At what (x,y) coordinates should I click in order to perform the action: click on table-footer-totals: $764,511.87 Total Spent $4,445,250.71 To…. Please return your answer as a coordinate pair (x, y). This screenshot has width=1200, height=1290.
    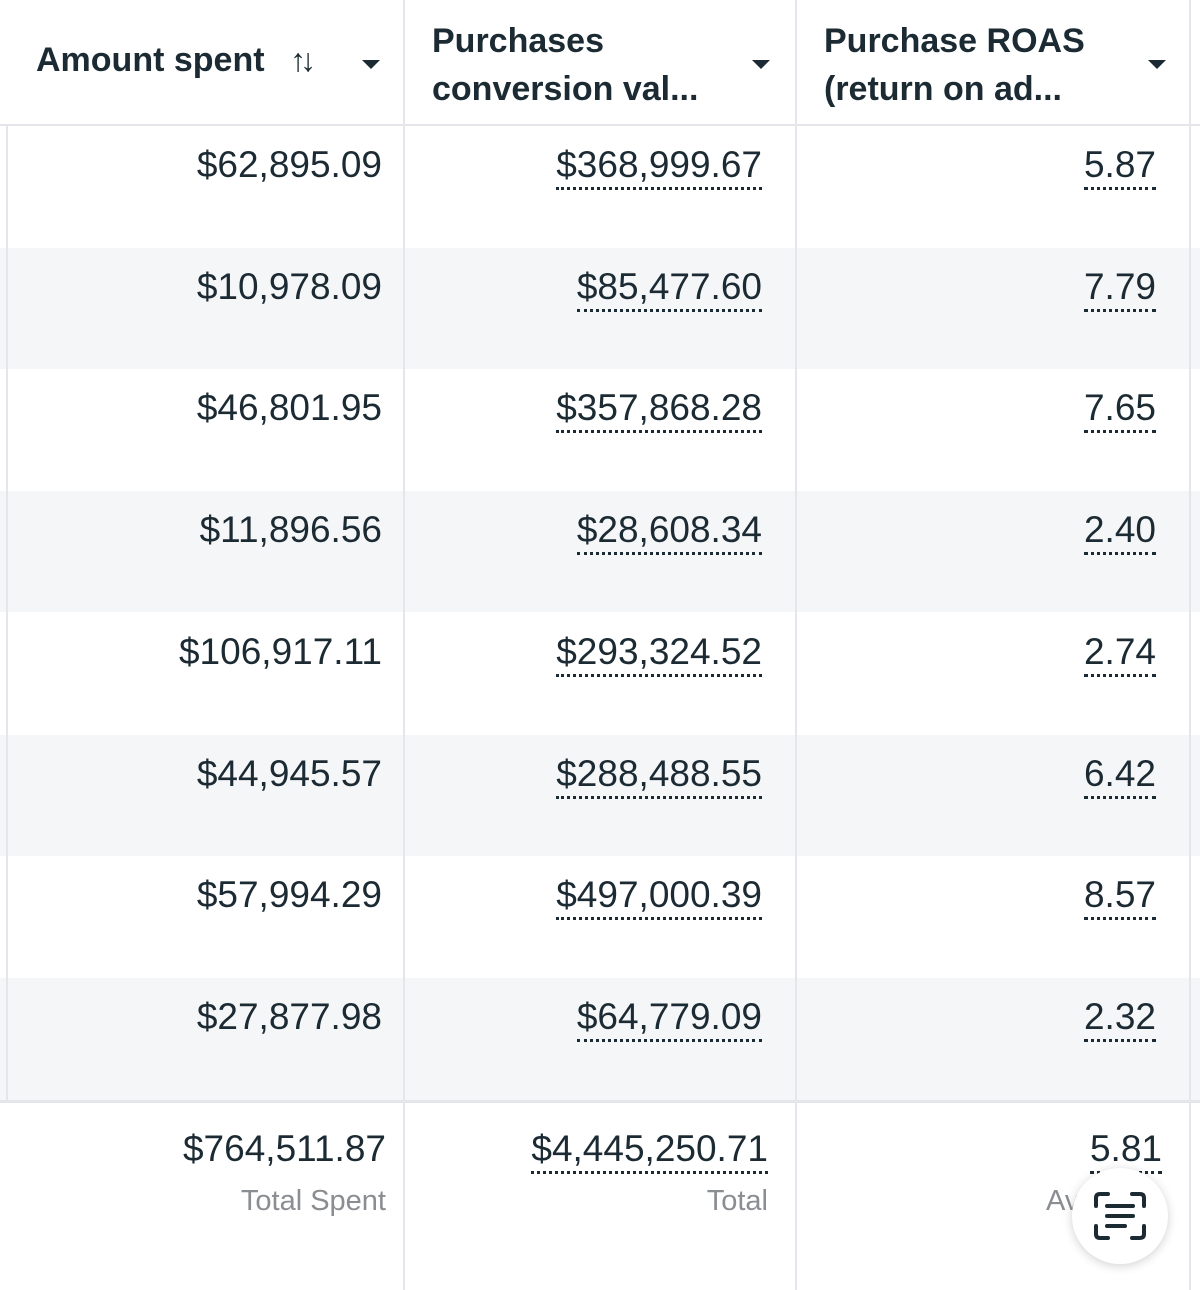
    Looking at the image, I should click on (600, 1195).